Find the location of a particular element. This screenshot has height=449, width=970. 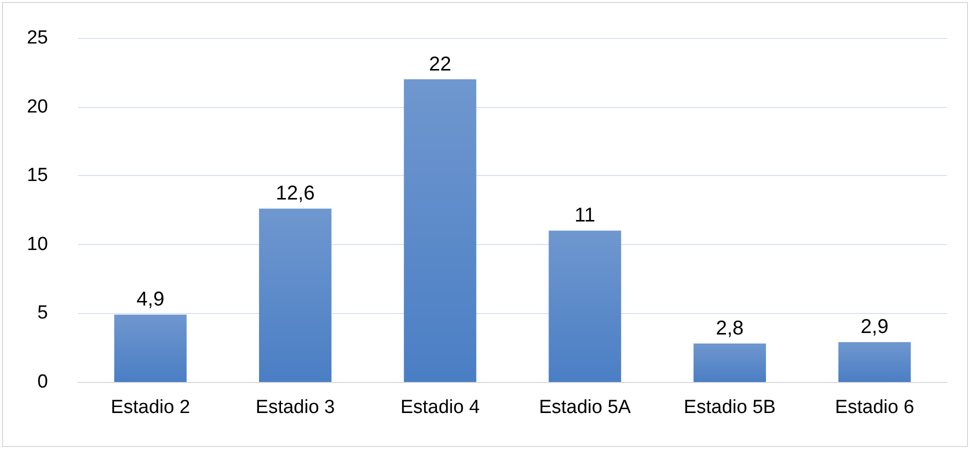

y-tick-label: 15 is located at coordinates (37, 175).